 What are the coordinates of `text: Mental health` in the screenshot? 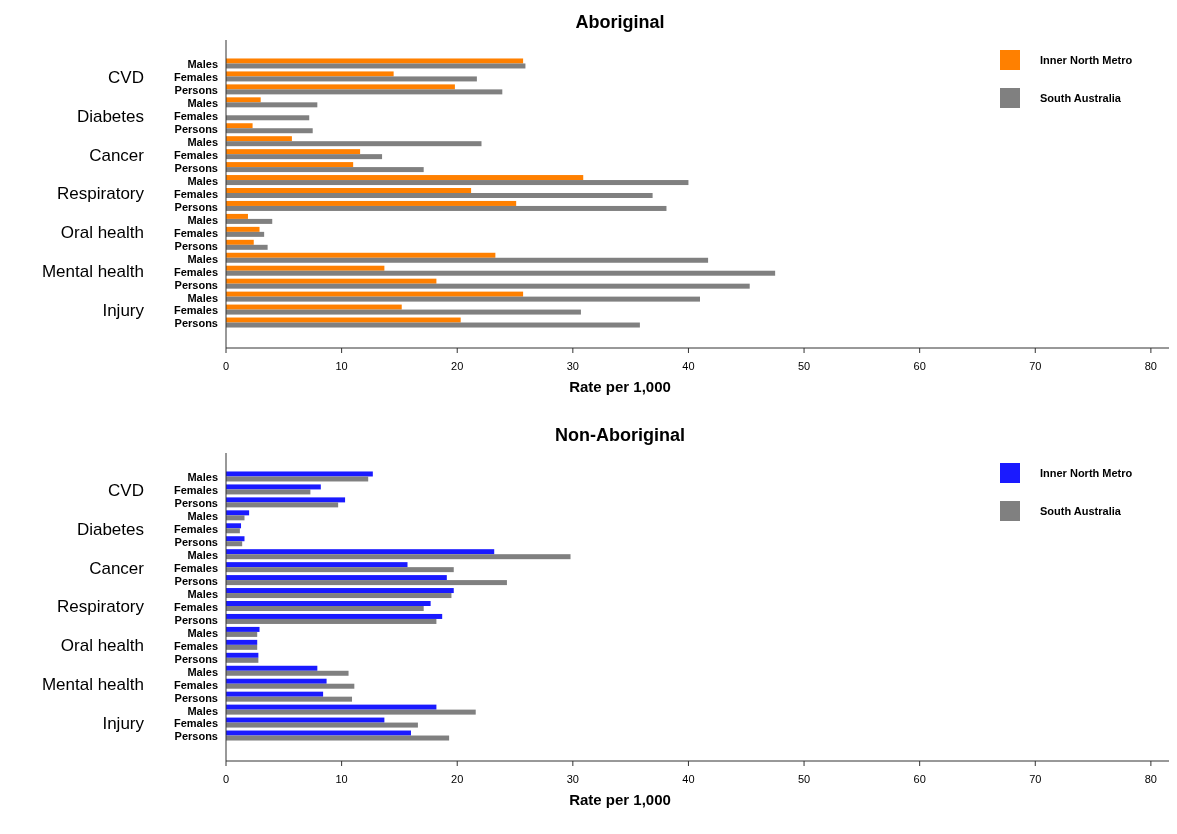 It's located at (92, 685).